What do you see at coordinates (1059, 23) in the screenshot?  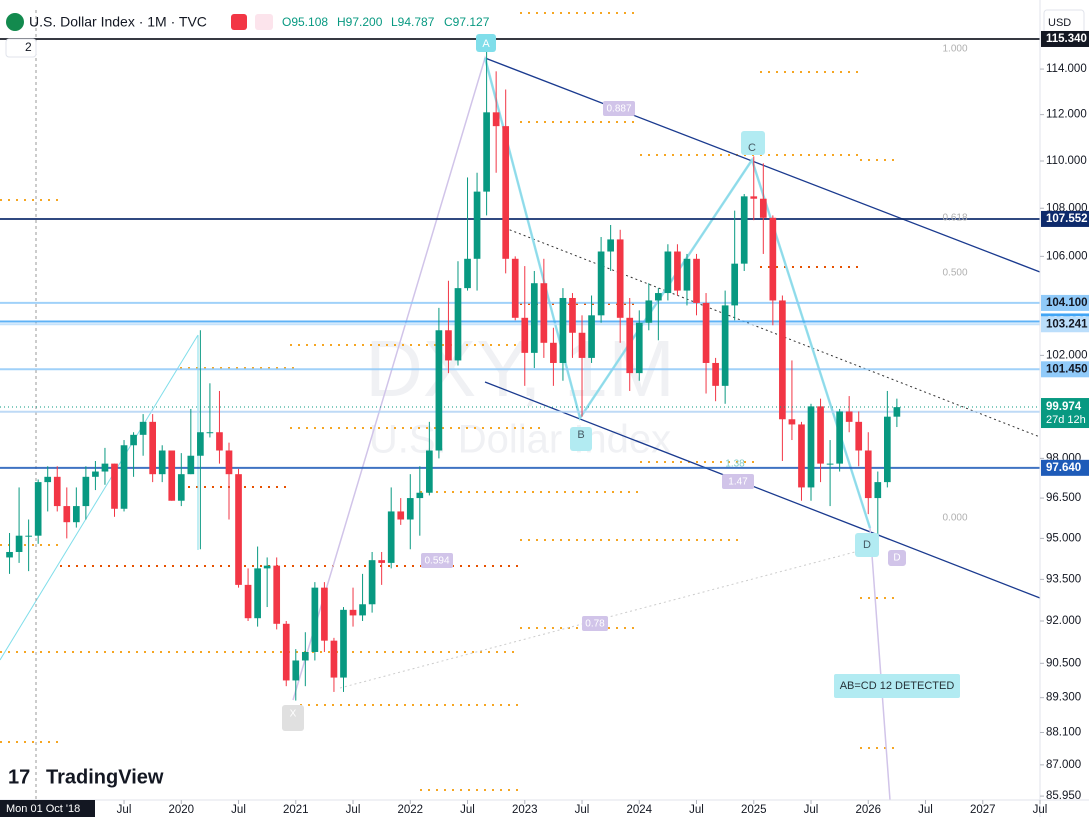 I see `currency: USD` at bounding box center [1059, 23].